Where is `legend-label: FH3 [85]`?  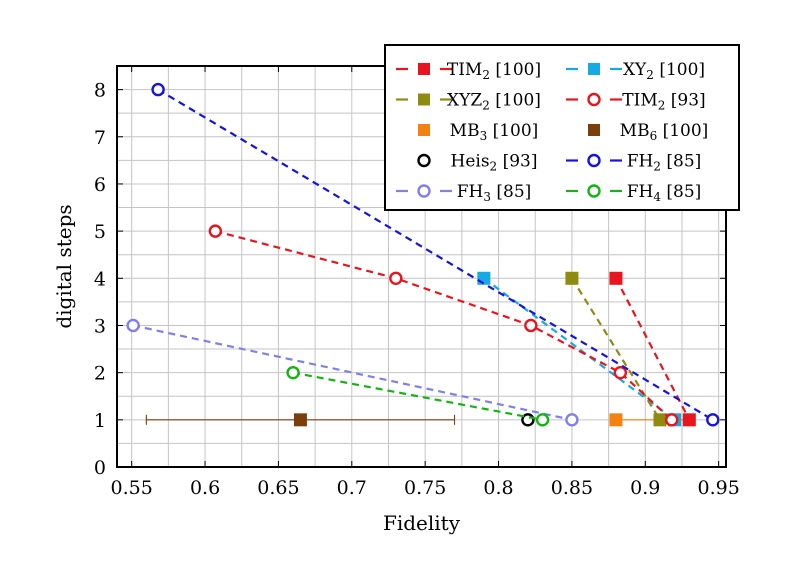
legend-label: FH3 [85] is located at coordinates (494, 193).